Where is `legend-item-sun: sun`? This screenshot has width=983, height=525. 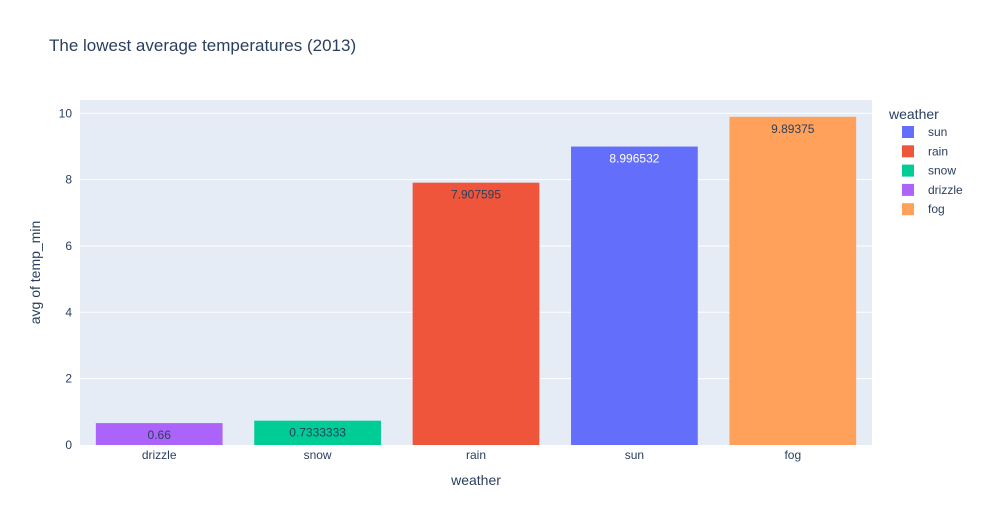 legend-item-sun: sun is located at coordinates (937, 132).